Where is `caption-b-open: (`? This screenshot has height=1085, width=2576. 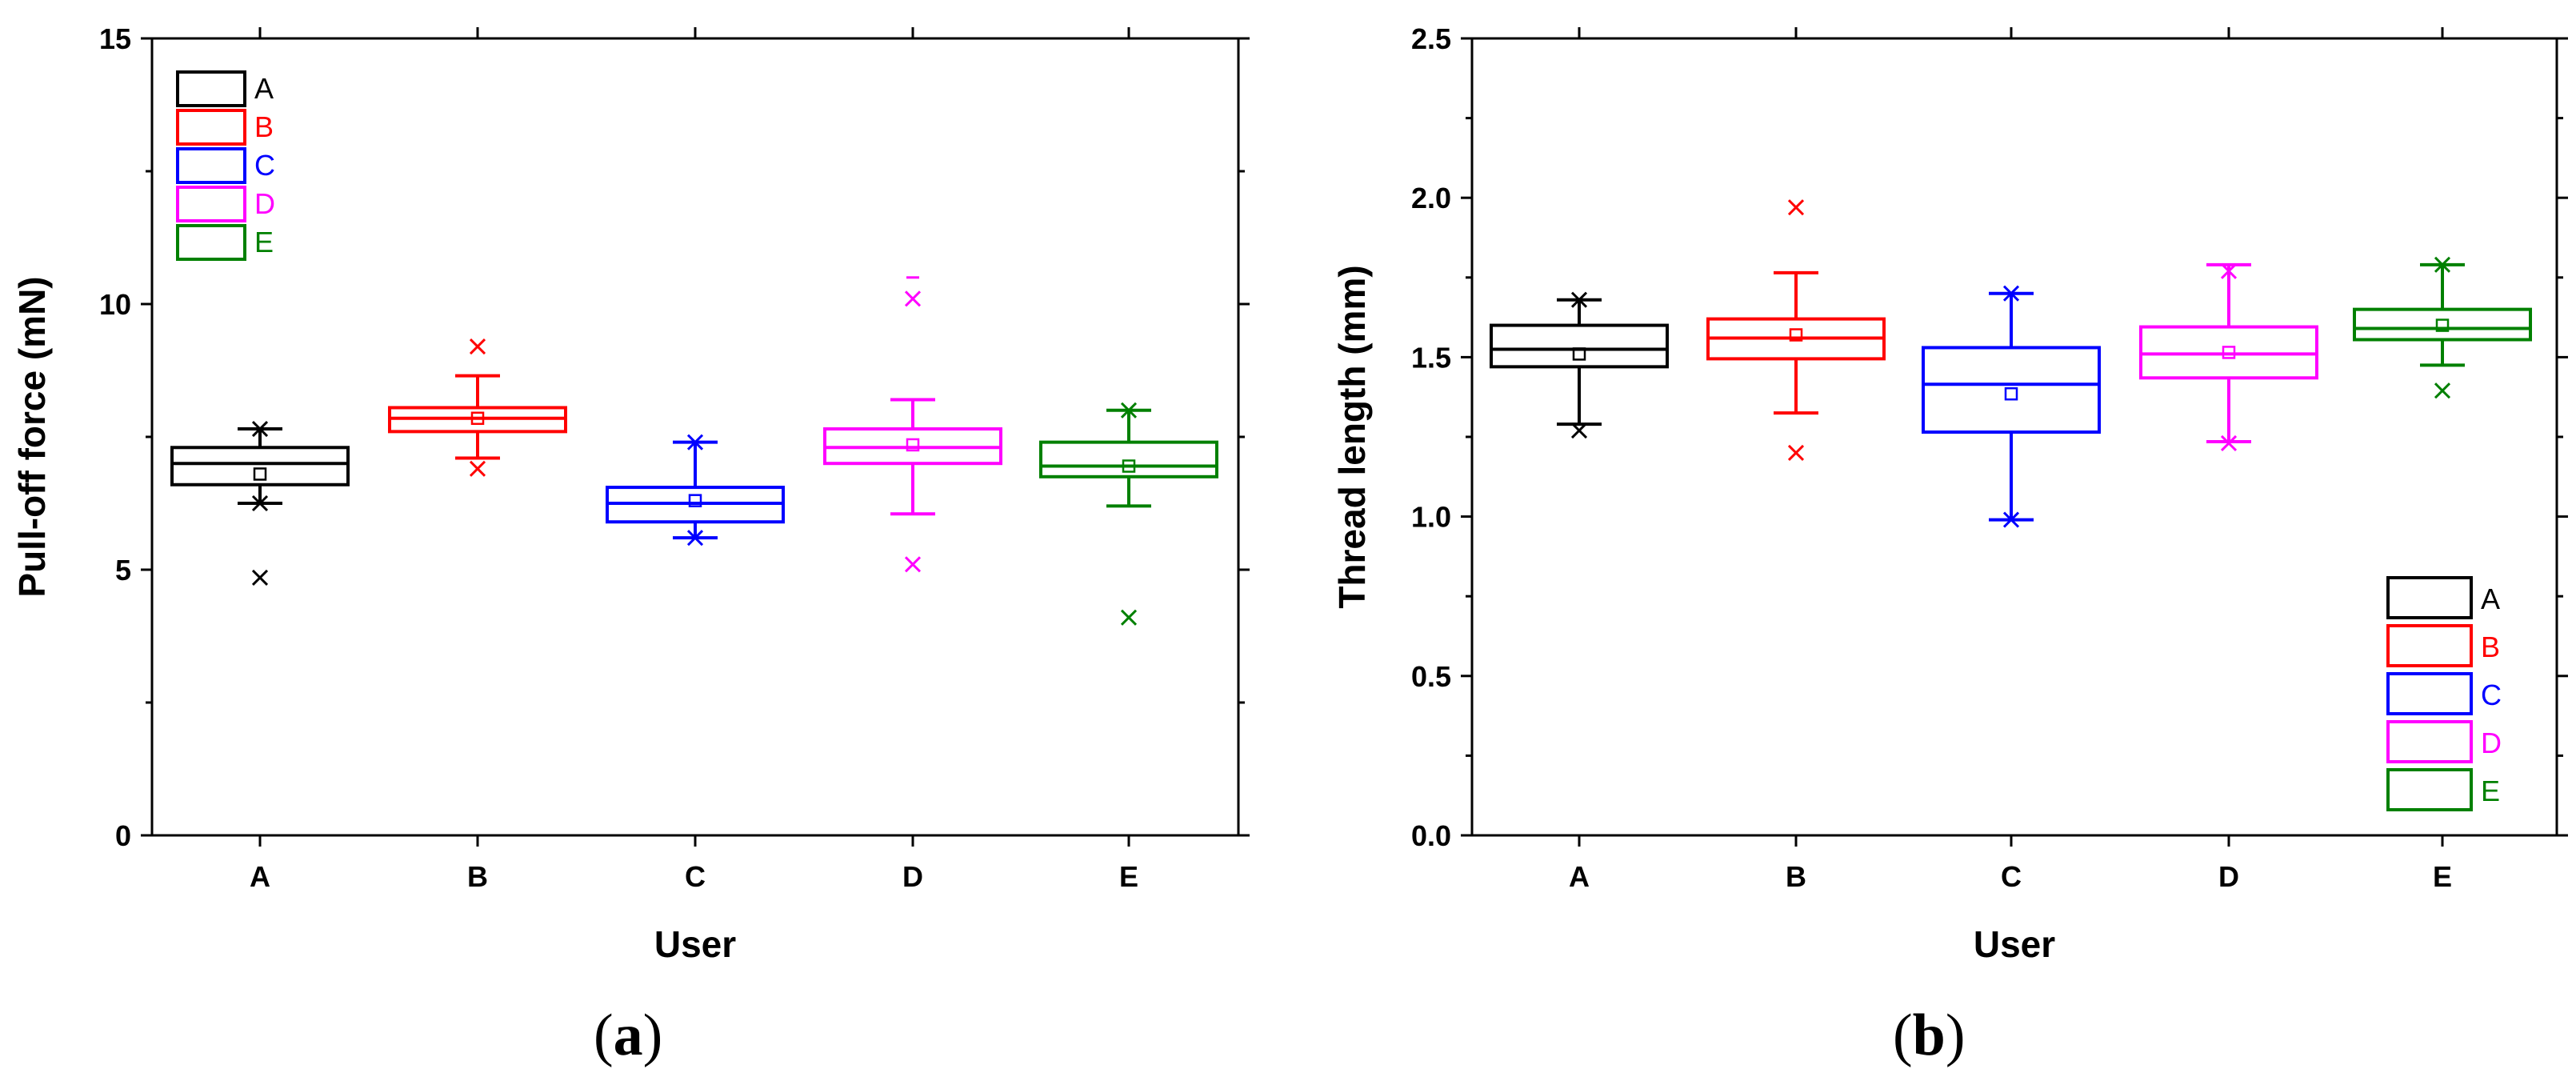 caption-b-open: ( is located at coordinates (1903, 1035).